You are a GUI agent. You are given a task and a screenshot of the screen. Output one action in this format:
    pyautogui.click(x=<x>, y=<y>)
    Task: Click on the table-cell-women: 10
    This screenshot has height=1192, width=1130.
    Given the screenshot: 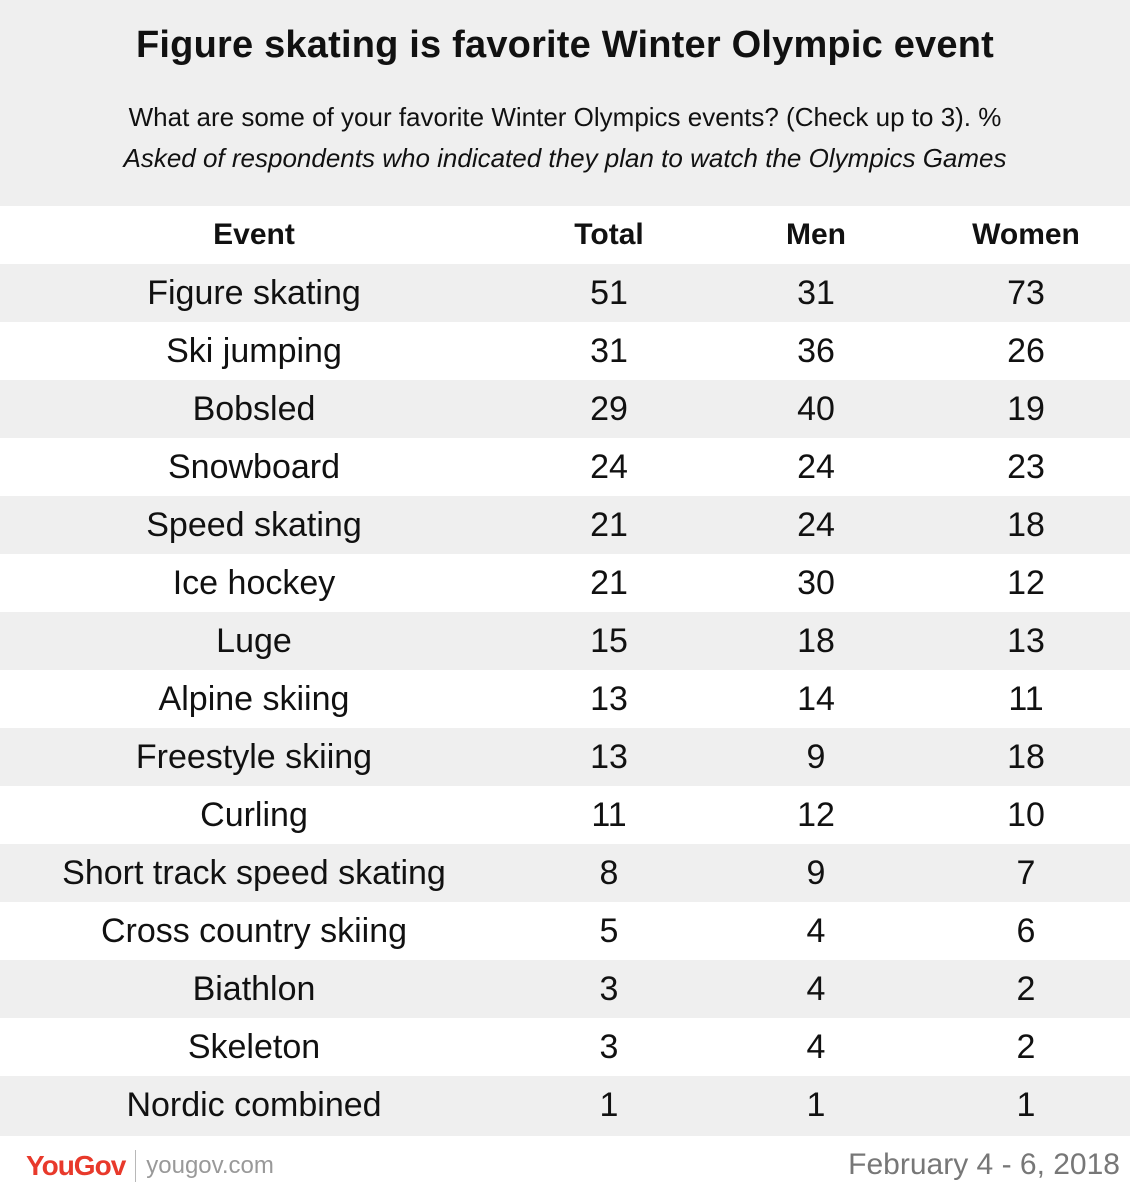 What is the action you would take?
    pyautogui.click(x=1026, y=814)
    